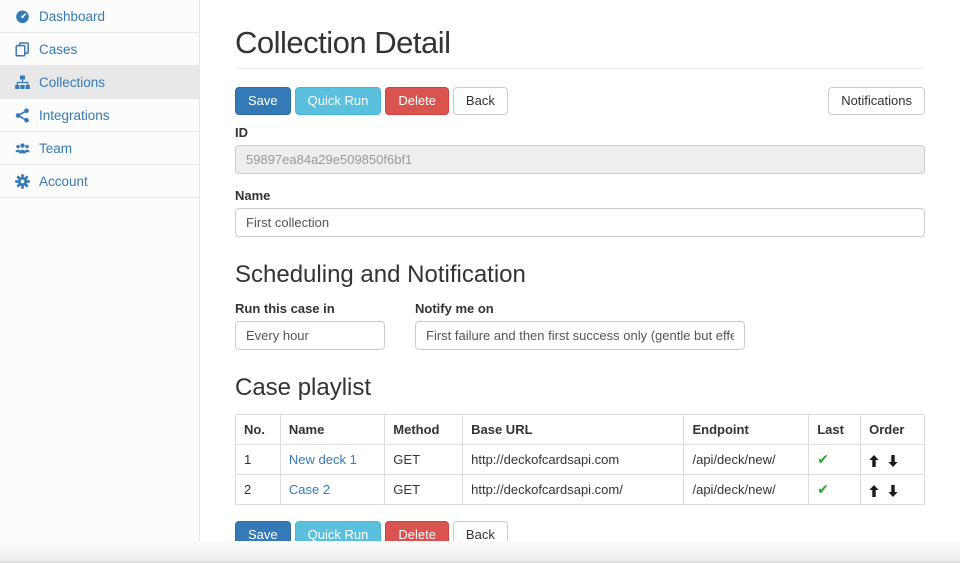 The height and width of the screenshot is (563, 960). I want to click on run-interval-select, so click(310, 336).